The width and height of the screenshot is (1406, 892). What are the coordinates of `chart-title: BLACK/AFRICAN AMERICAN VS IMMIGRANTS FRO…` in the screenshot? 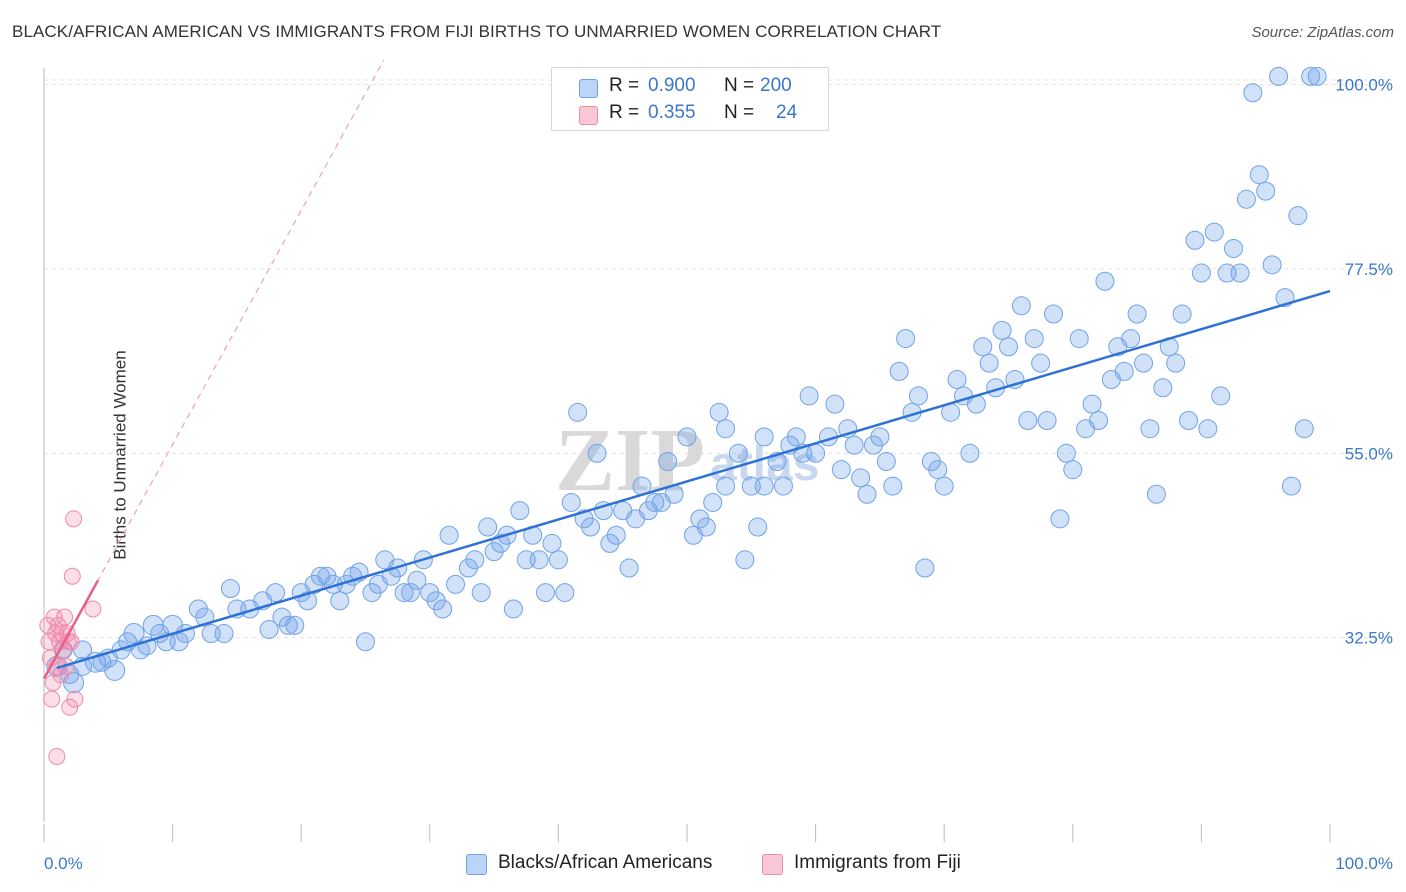 It's located at (477, 31).